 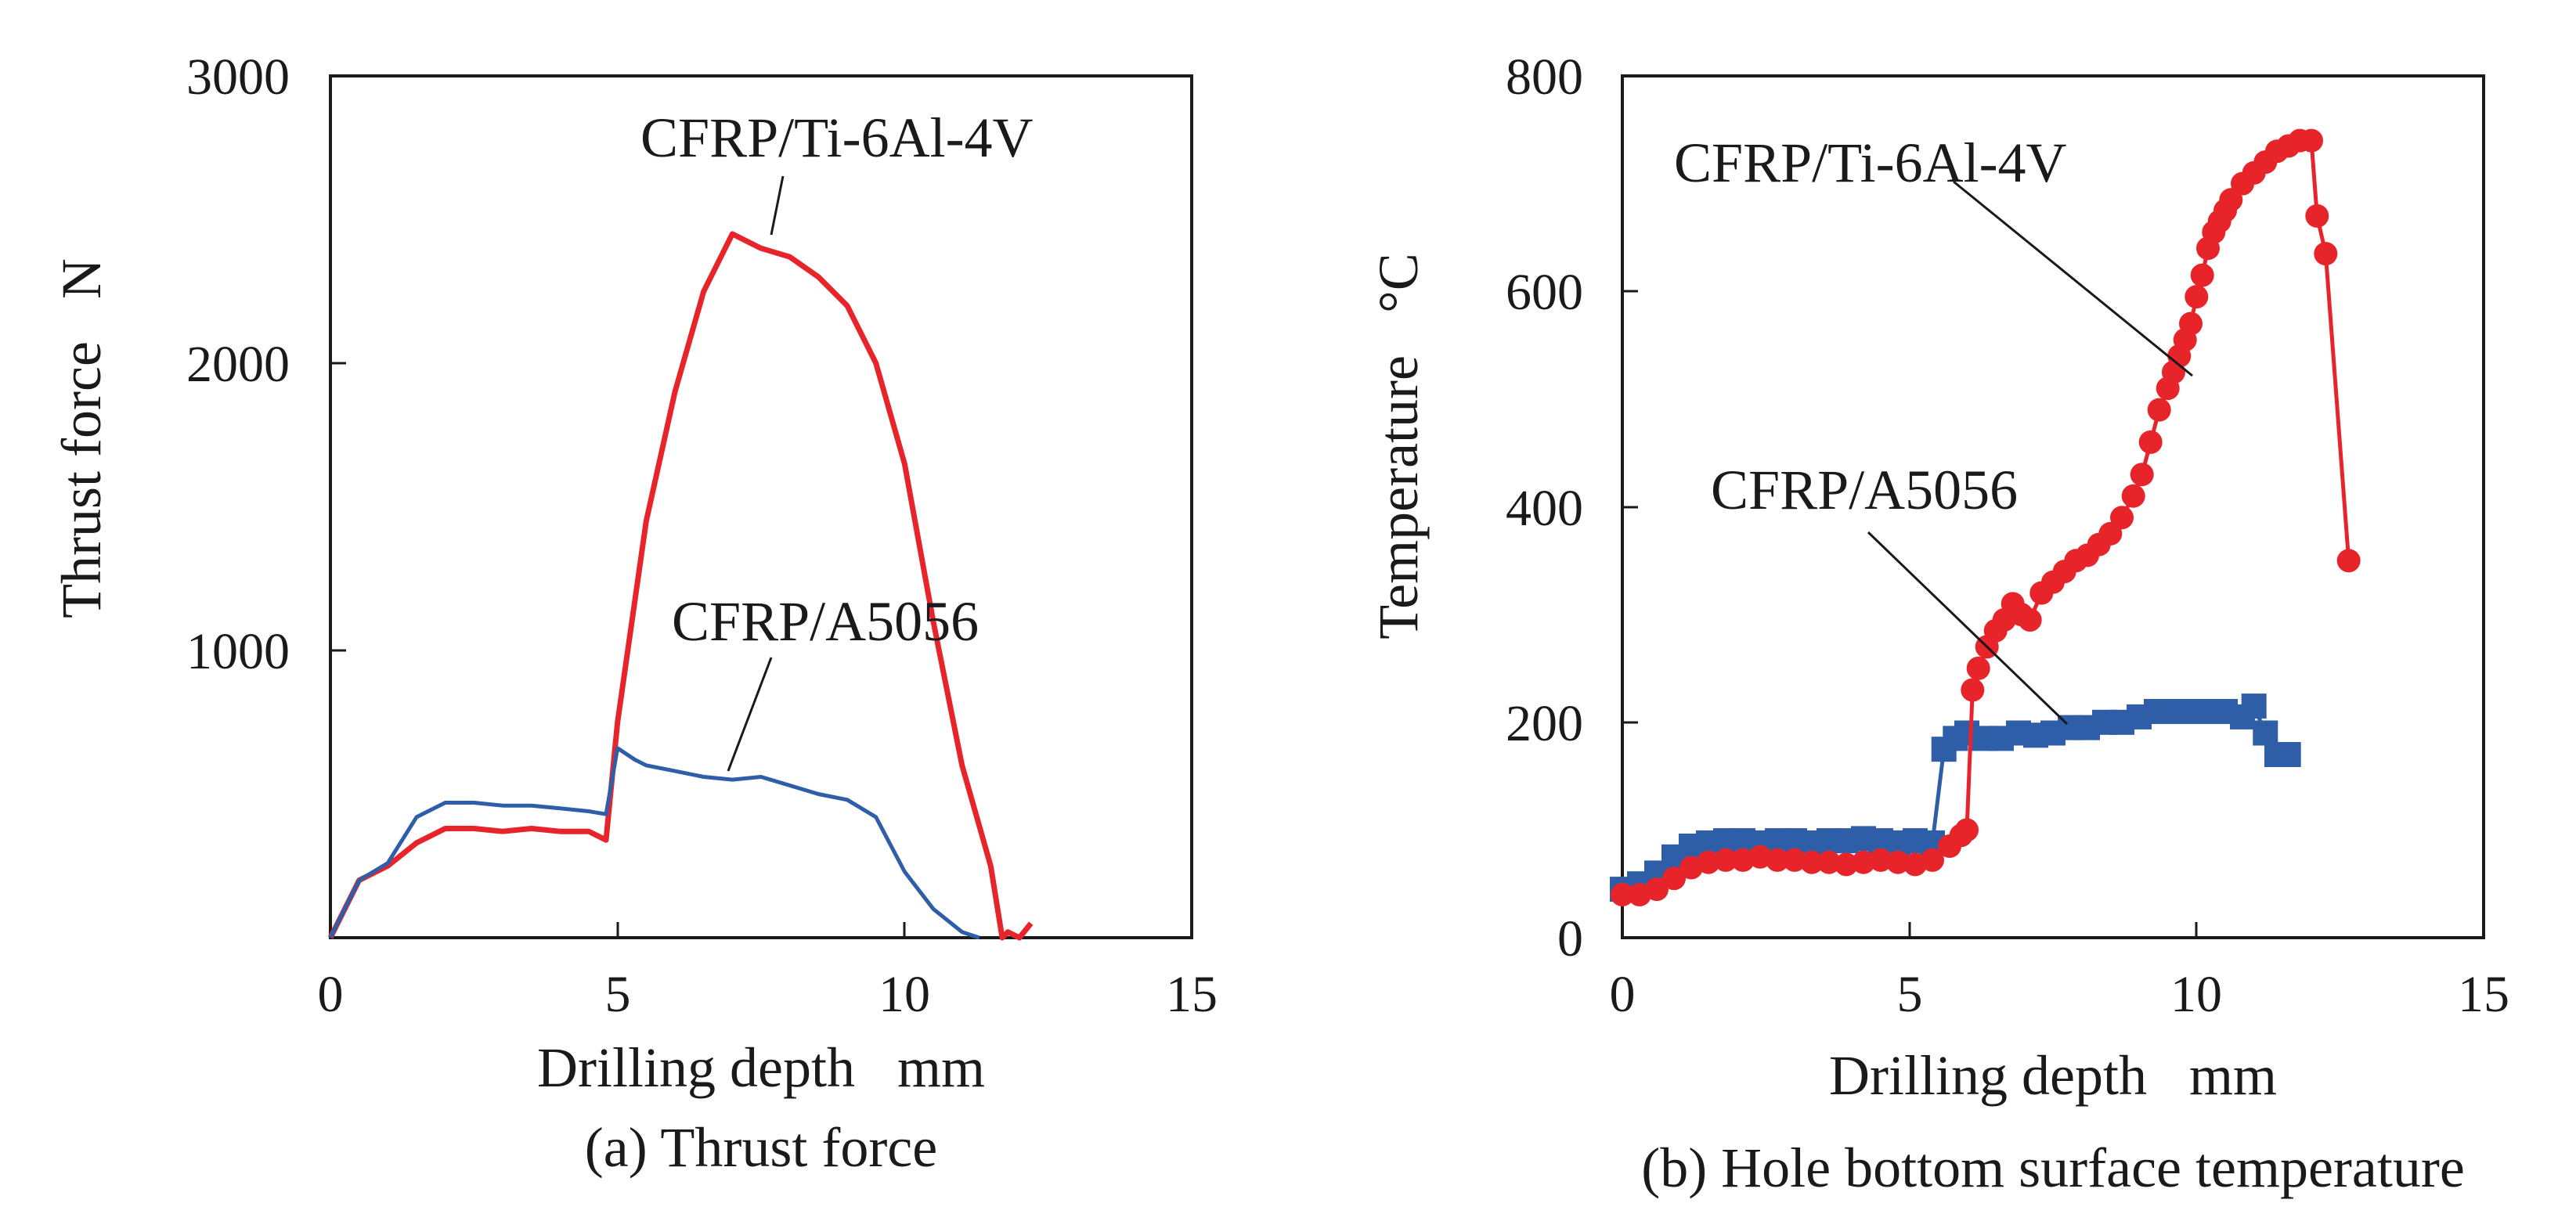 I want to click on y-tick-label-b-0: 0, so click(x=1570, y=938).